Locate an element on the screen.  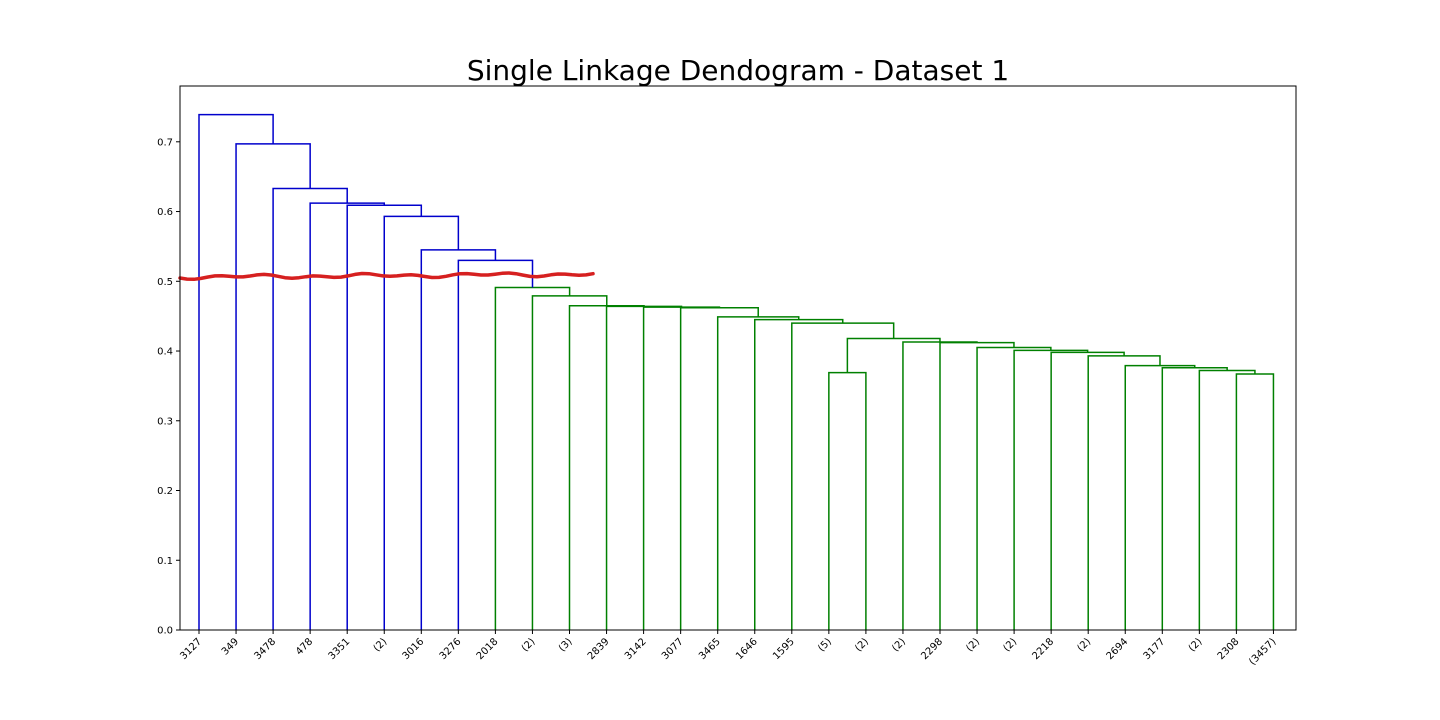
leaf-label-1: 349 is located at coordinates (230, 646).